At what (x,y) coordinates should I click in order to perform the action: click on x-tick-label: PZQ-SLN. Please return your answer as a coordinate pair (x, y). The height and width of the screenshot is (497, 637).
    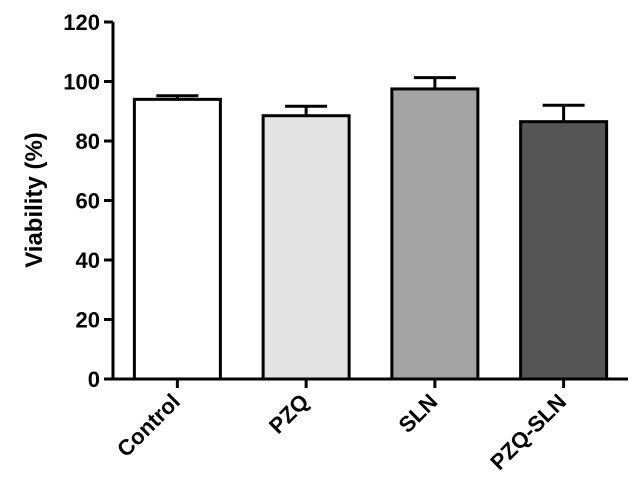
    Looking at the image, I should click on (528, 432).